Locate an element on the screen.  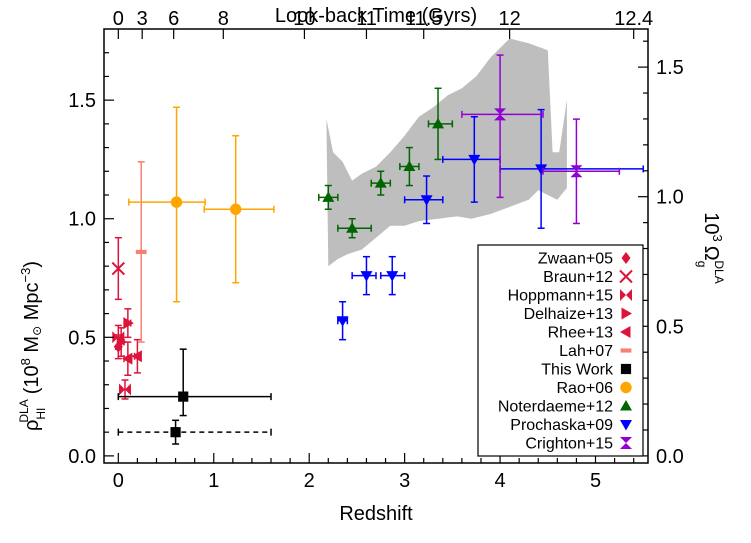
top-axis-title: Look-back Time (Gyrs) is located at coordinates (376, 16).